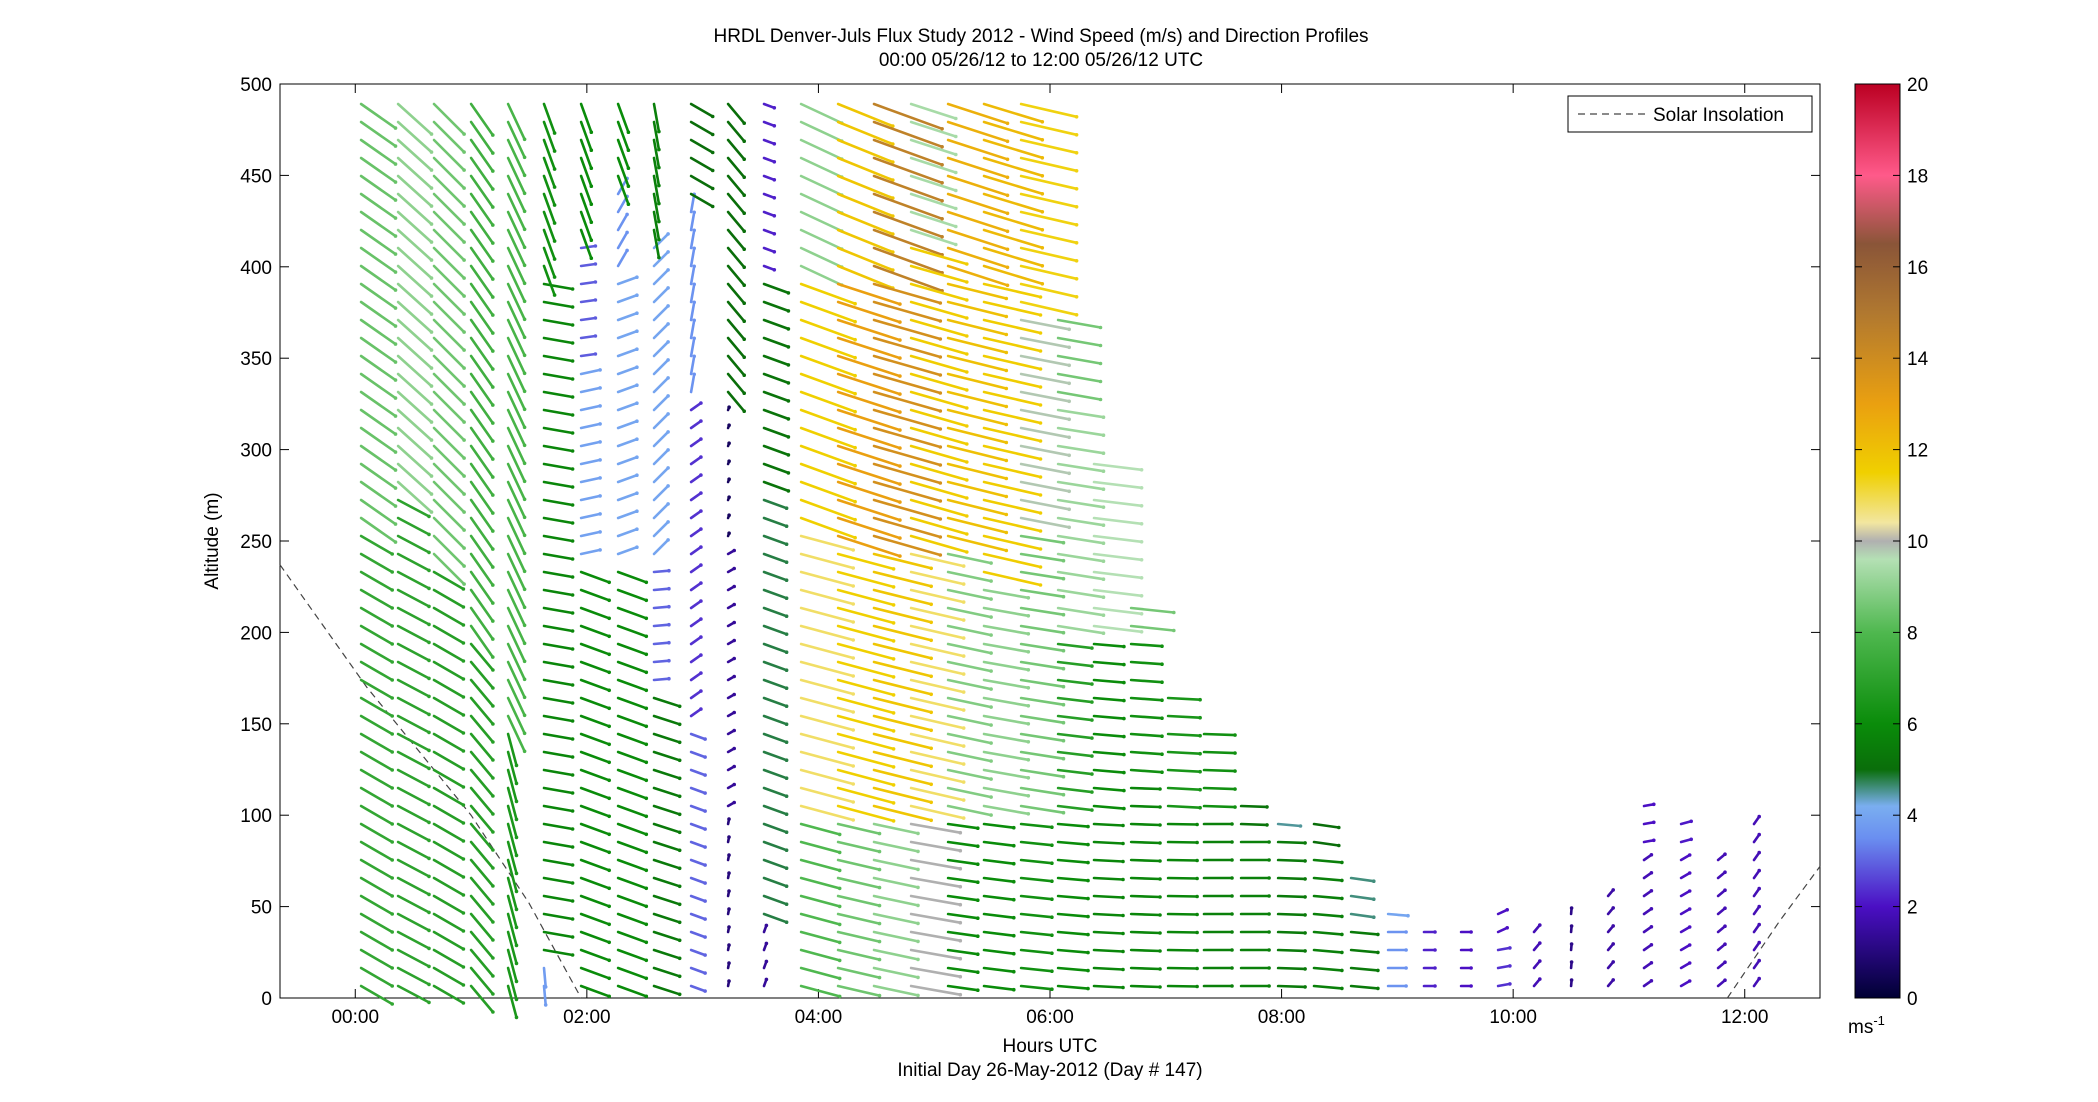  Describe the element at coordinates (1912, 725) in the screenshot. I see `colorbar-tick-label: 6` at that location.